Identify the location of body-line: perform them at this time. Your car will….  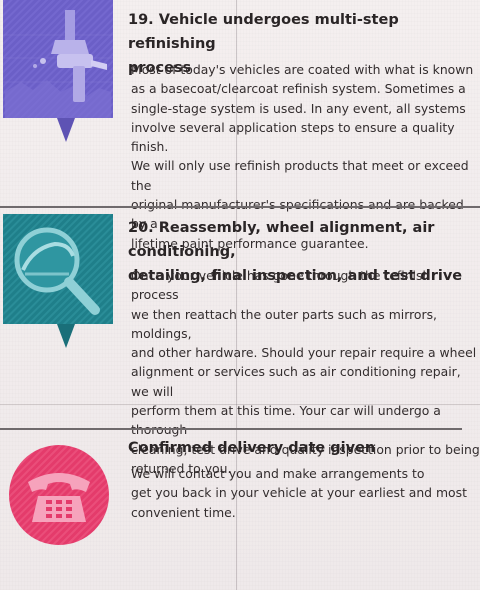
(286, 420).